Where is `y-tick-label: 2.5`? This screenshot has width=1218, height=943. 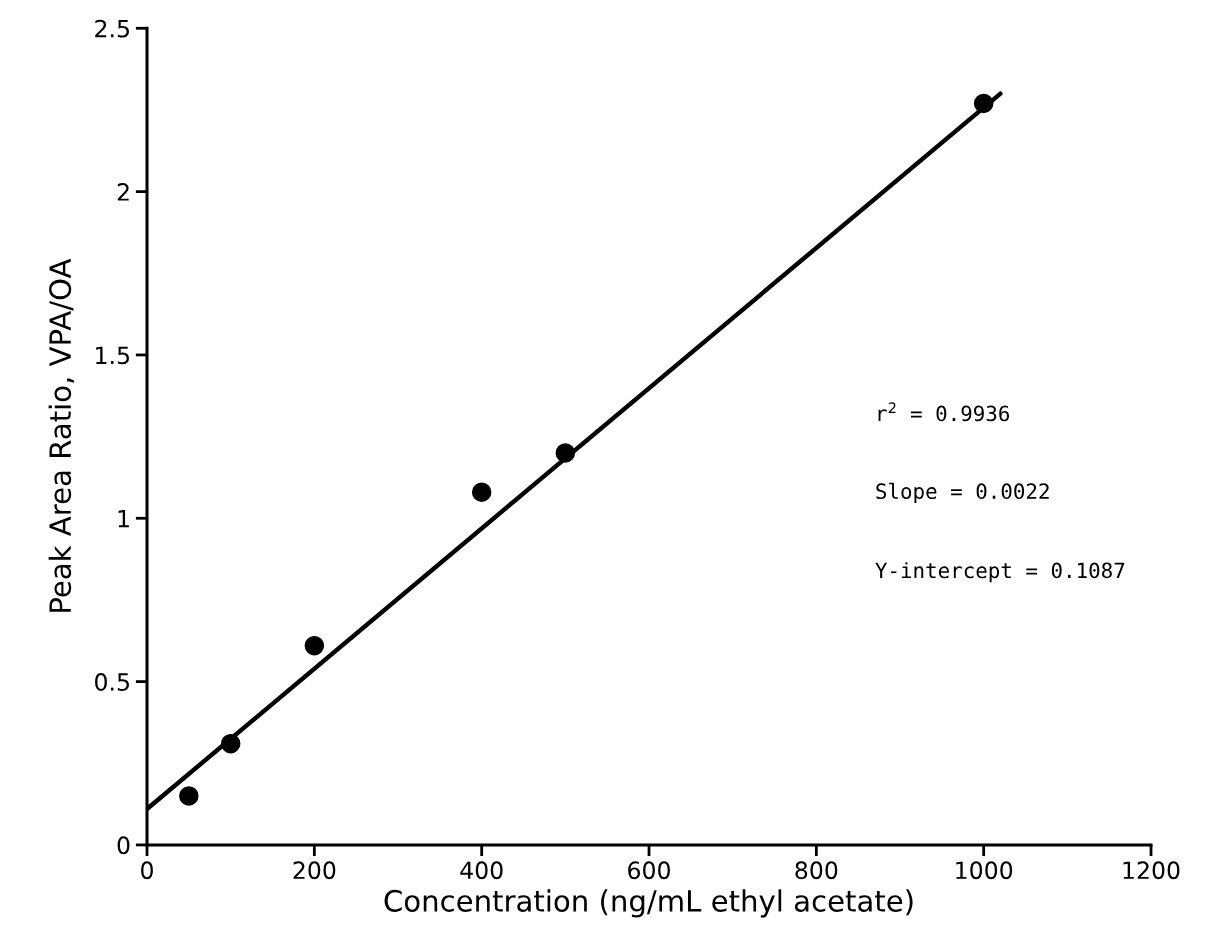 y-tick-label: 2.5 is located at coordinates (112, 28).